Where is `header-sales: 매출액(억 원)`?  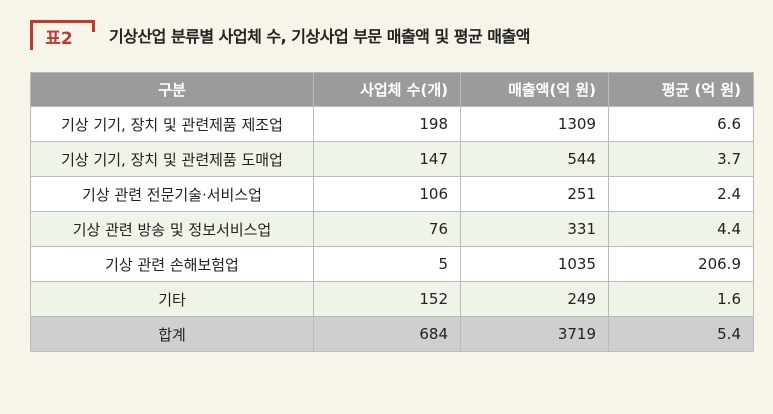
header-sales: 매출액(억 원) is located at coordinates (534, 89).